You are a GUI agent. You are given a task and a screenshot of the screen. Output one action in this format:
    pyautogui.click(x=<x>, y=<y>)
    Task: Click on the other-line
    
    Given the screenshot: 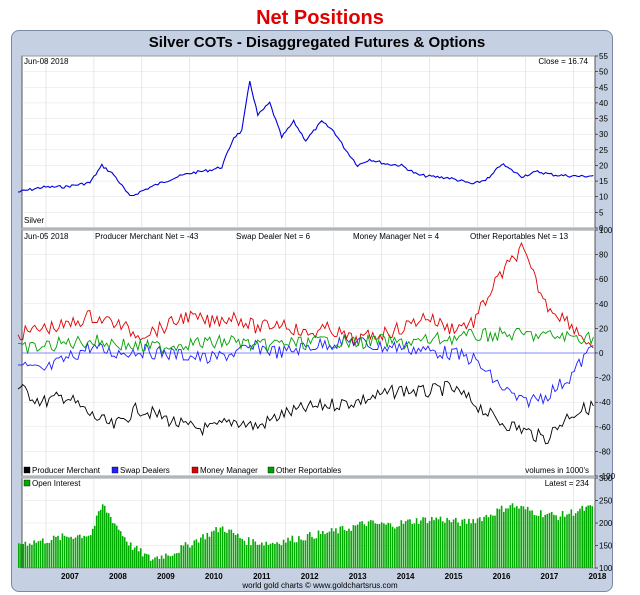 What is the action you would take?
    pyautogui.click(x=305, y=340)
    